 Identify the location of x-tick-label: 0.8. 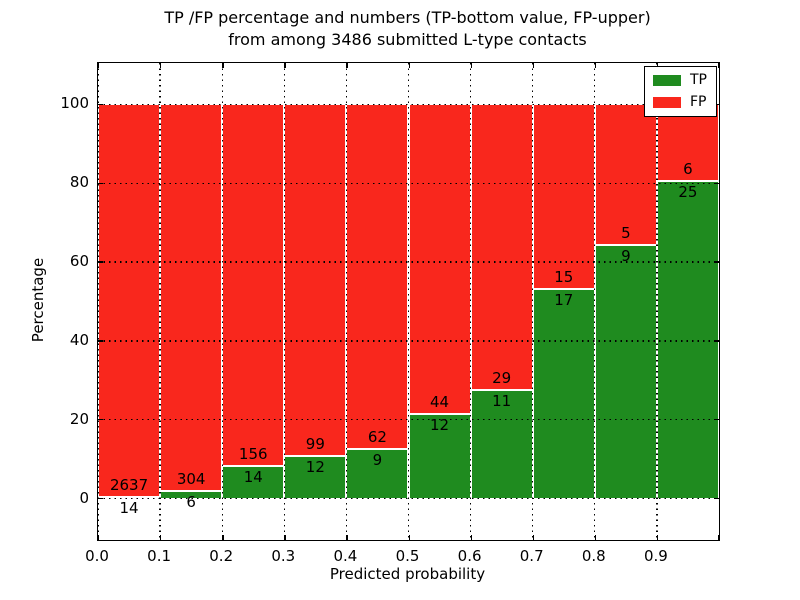
(593, 556).